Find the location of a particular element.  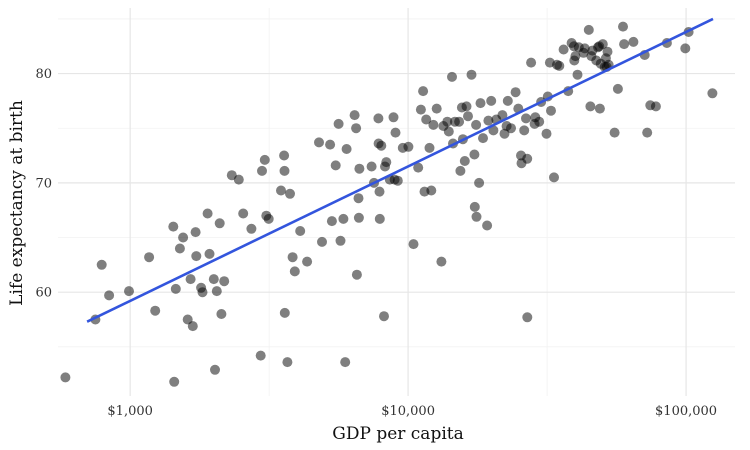

y-tick-label: 80 is located at coordinates (43, 74).